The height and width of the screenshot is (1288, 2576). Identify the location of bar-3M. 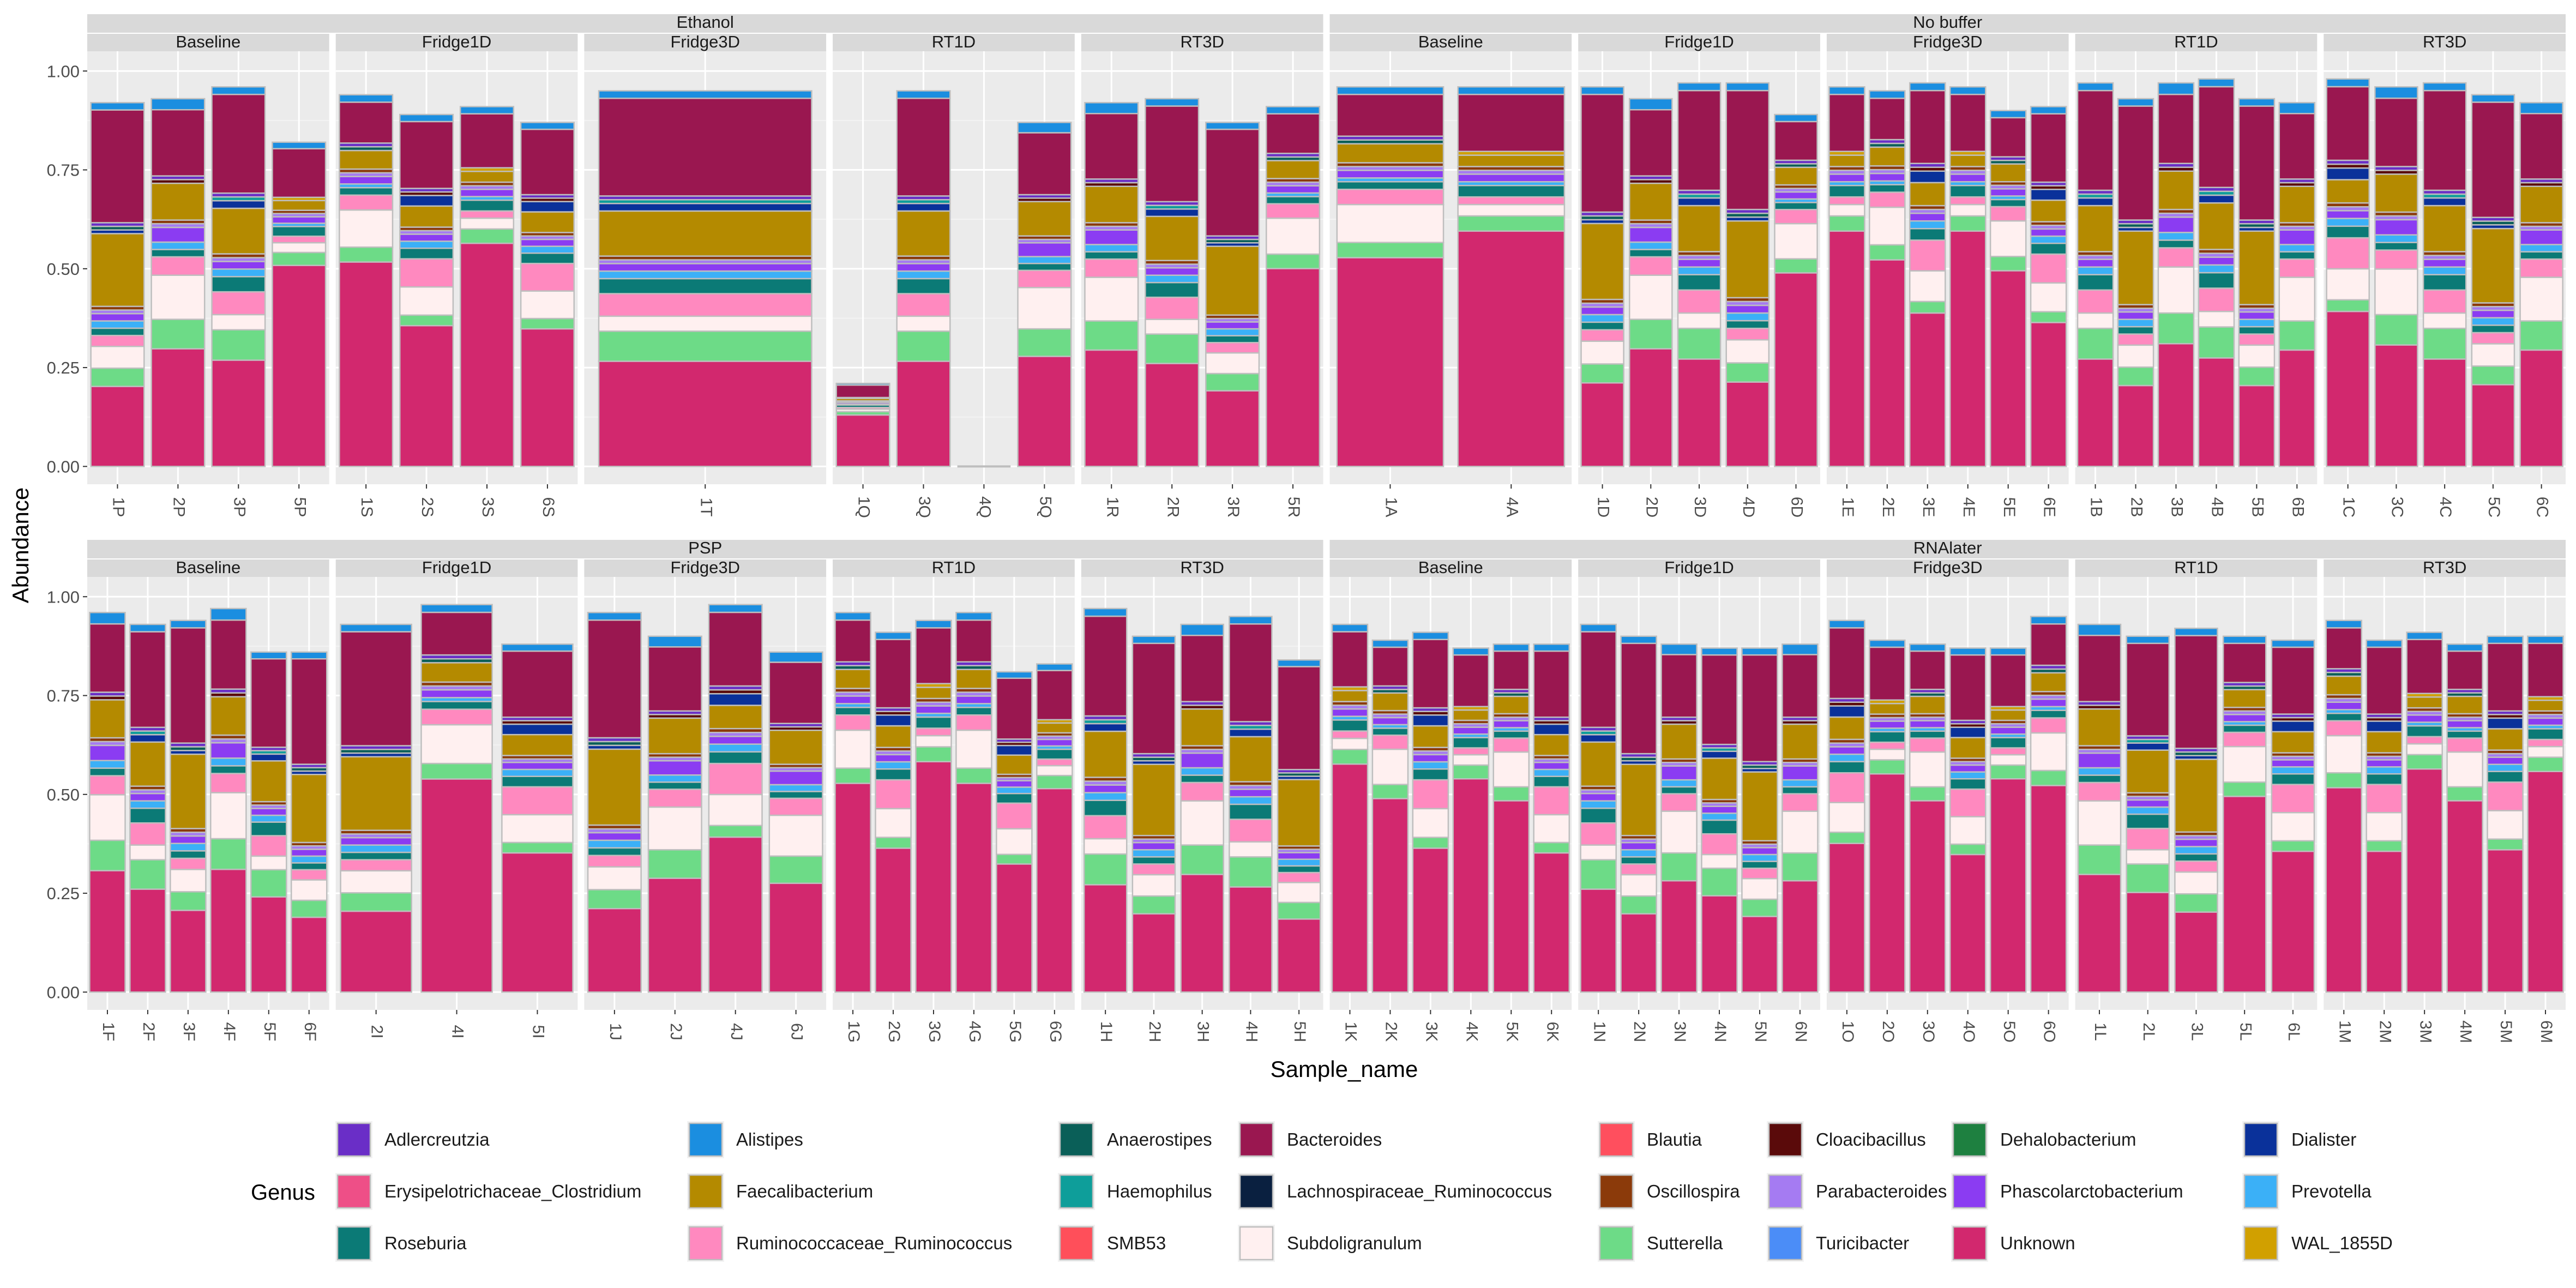
(2424, 812).